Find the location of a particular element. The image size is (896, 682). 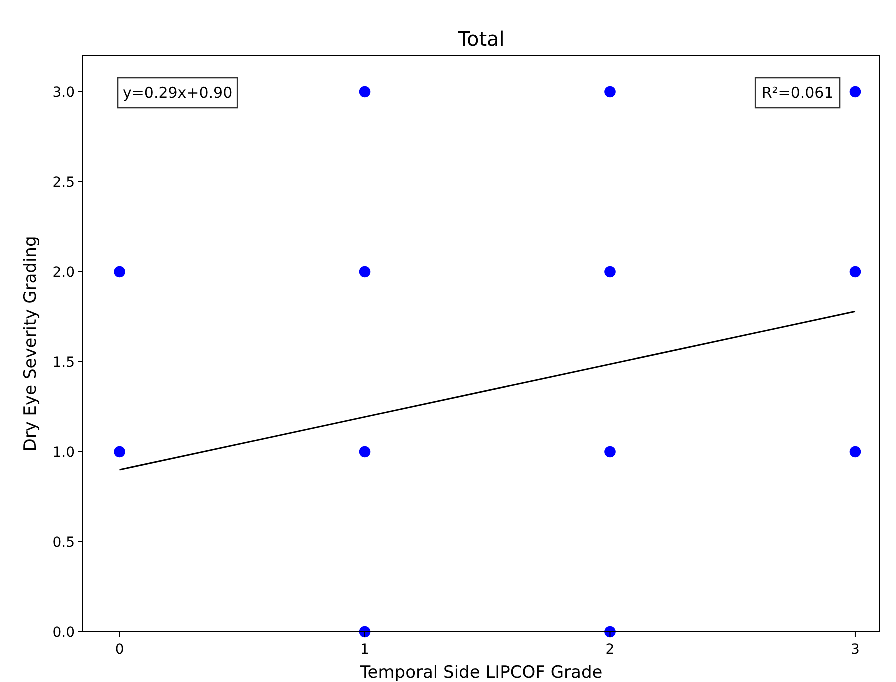

y-tick-label: 0.5 is located at coordinates (63, 543).